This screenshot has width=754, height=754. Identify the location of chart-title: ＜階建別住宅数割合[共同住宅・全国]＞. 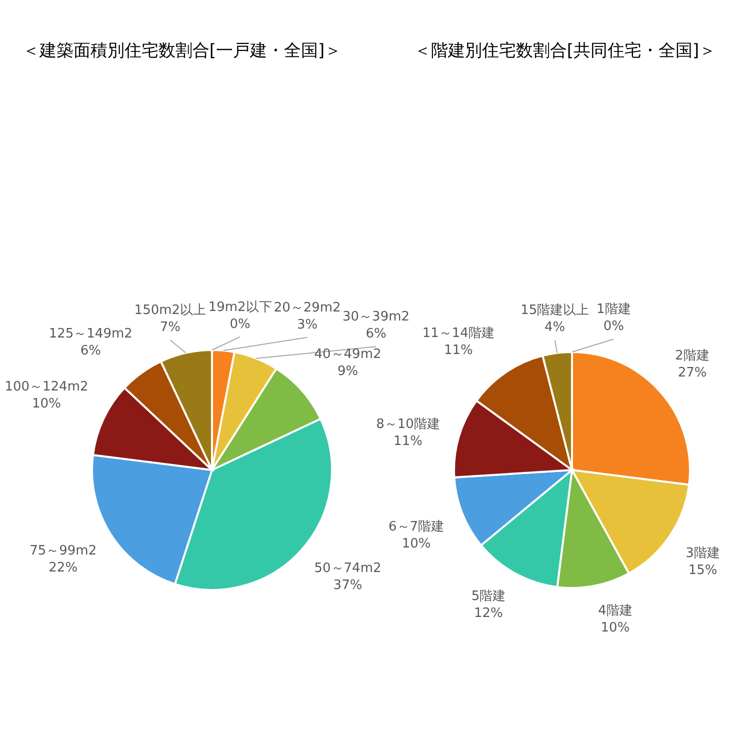
(565, 51).